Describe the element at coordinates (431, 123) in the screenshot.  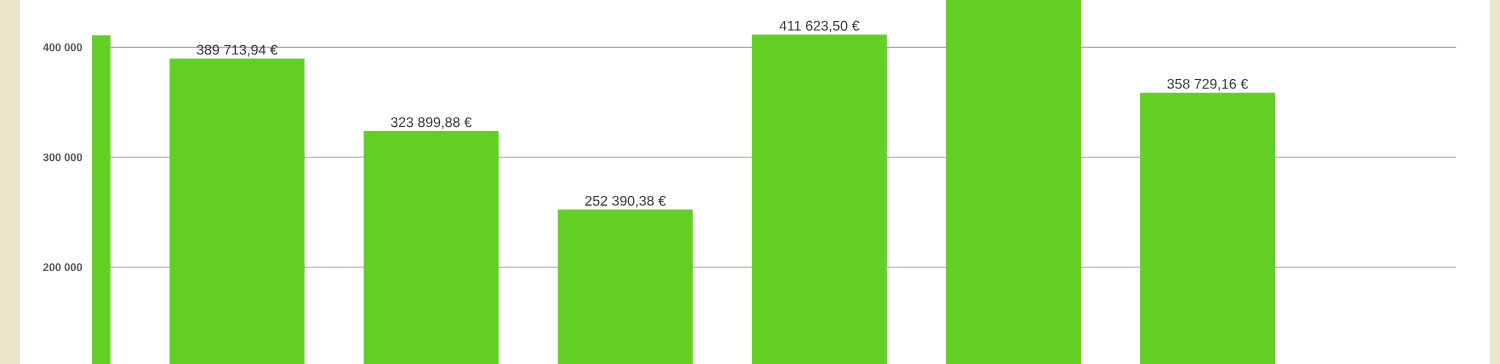
I see `data-label: 323 899,88 €` at that location.